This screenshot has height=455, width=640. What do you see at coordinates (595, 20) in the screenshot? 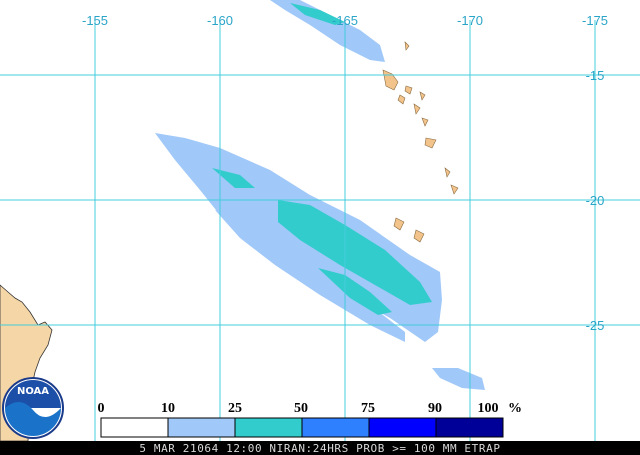
I see `lon-label: -175` at bounding box center [595, 20].